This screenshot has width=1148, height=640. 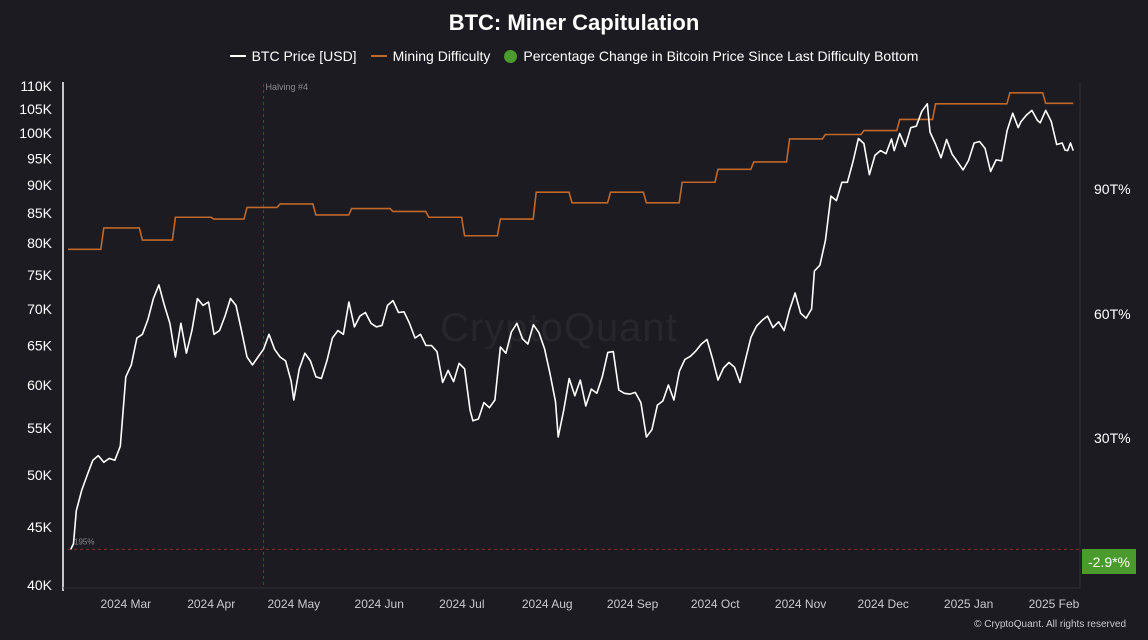 What do you see at coordinates (40, 243) in the screenshot?
I see `y-tick-label: 80K` at bounding box center [40, 243].